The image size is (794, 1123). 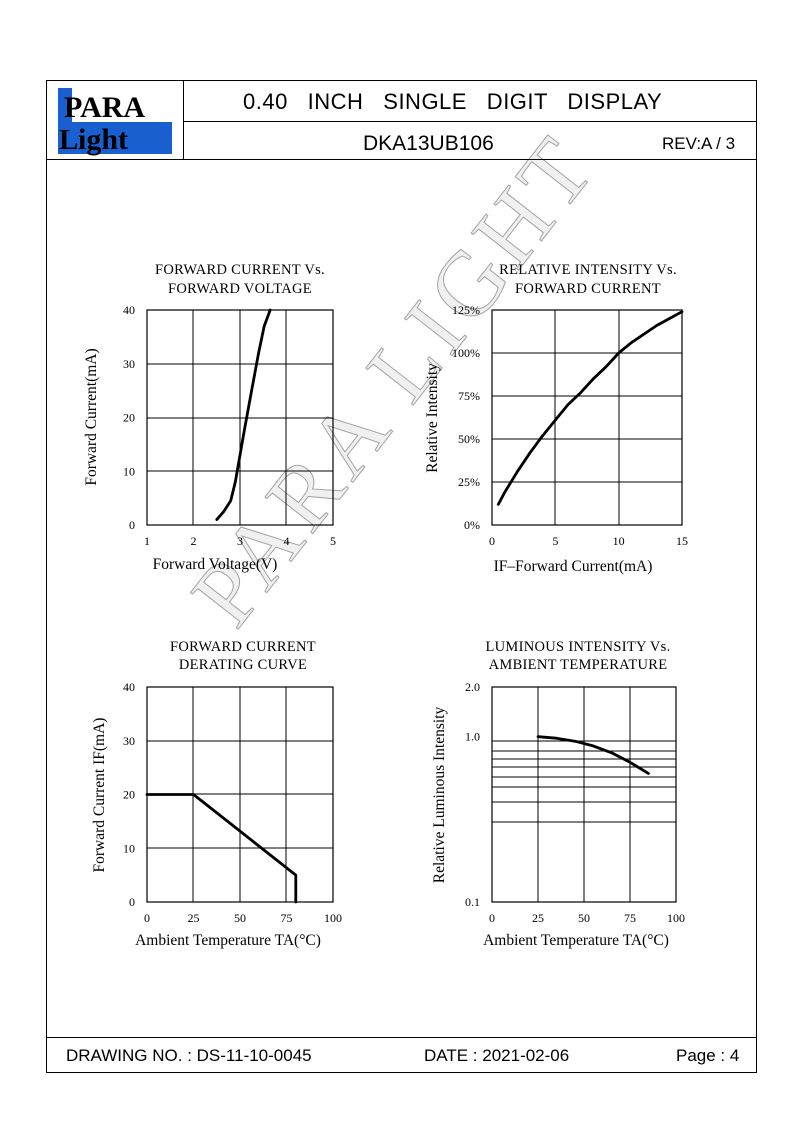 I want to click on x-tick-label: 10, so click(x=619, y=541).